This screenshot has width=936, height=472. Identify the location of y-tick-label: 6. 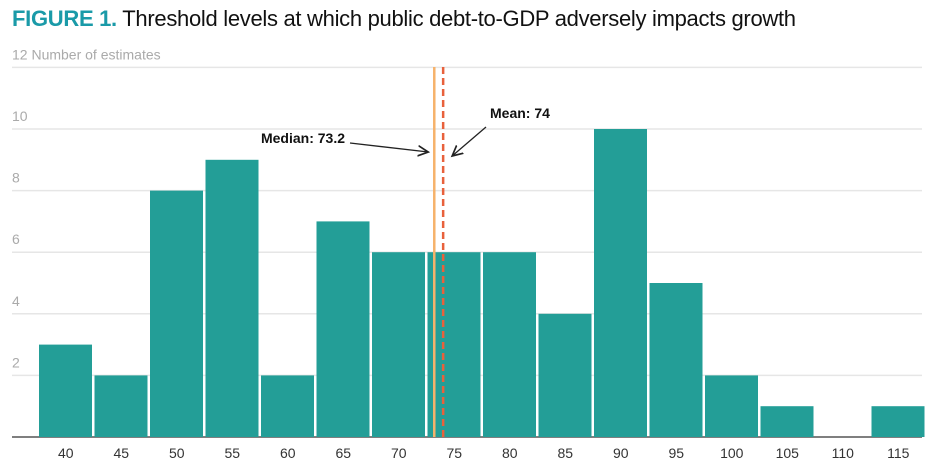
(16, 239).